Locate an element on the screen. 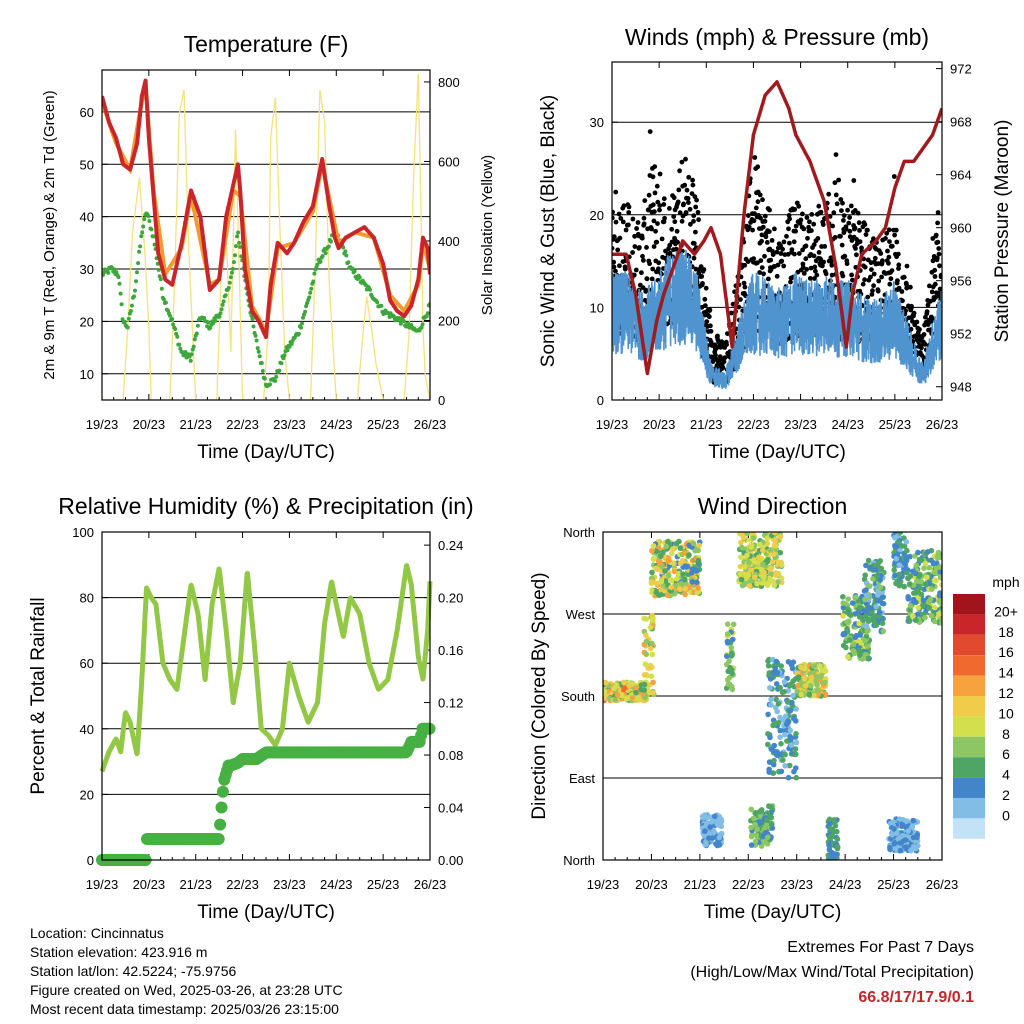 The width and height of the screenshot is (1024, 1024). humidity-ytick-label: 60 is located at coordinates (87, 663).